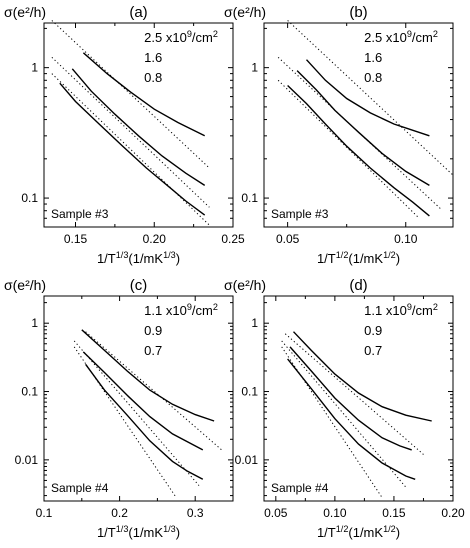 This screenshot has height=548, width=470. I want to click on panel-label: (a), so click(138, 12).